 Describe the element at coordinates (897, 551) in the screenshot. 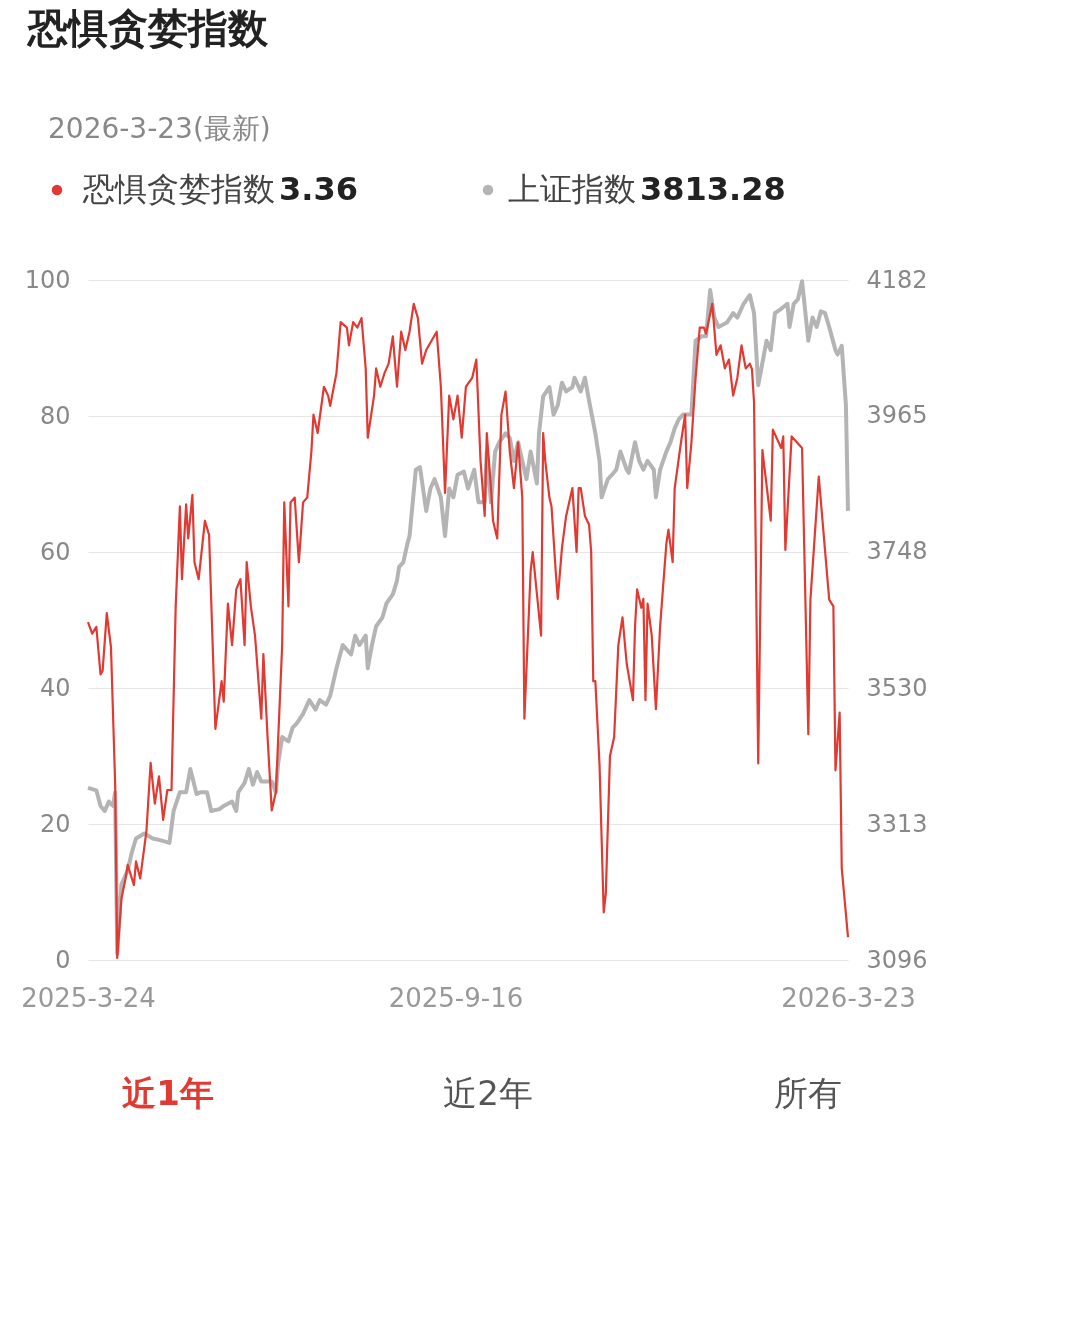

I see `y2-tick-label: 3748` at that location.